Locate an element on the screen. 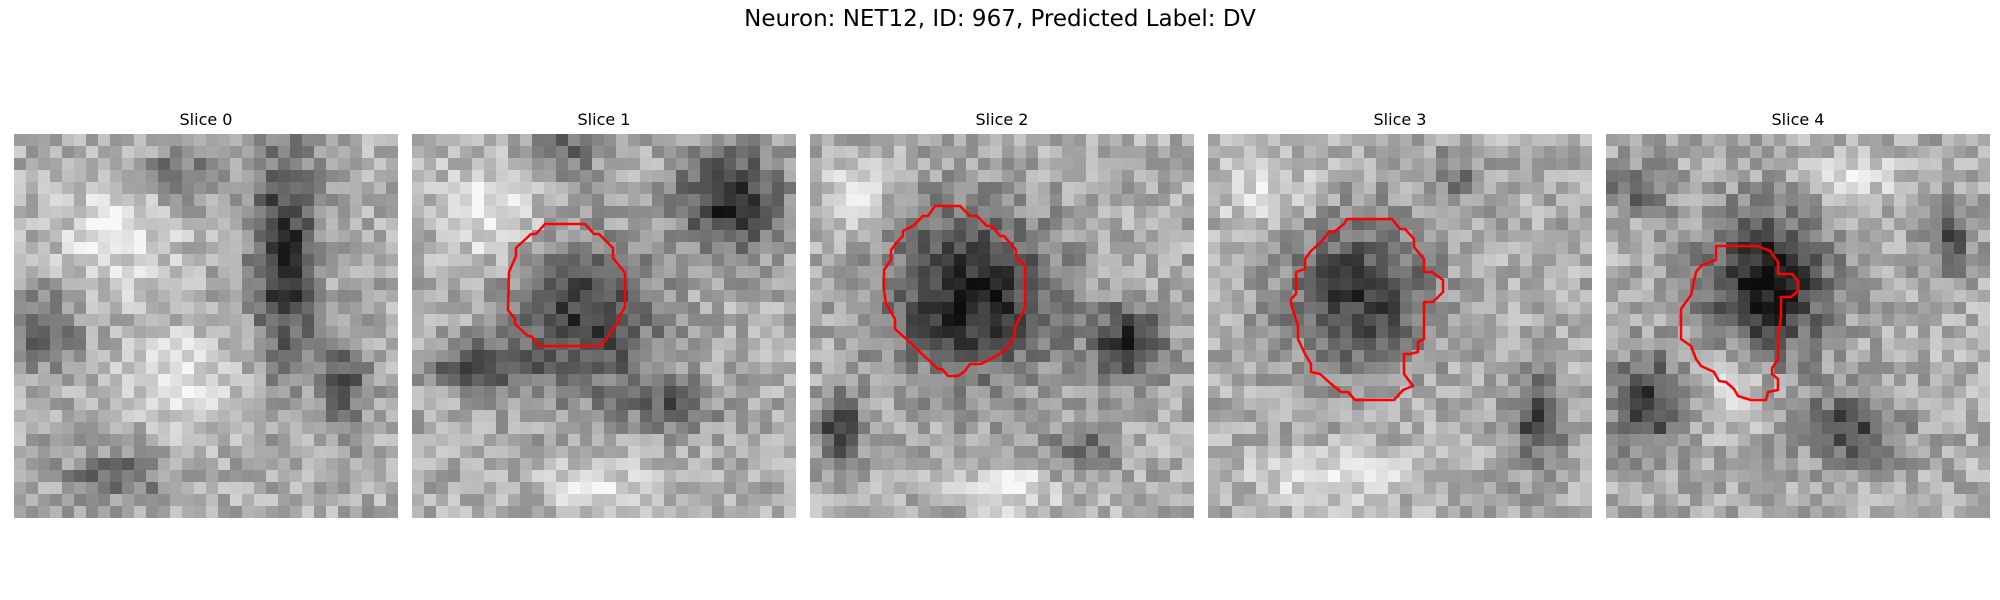 The width and height of the screenshot is (2000, 600). slice-panel-2: Slice 2 is located at coordinates (1002, 313).